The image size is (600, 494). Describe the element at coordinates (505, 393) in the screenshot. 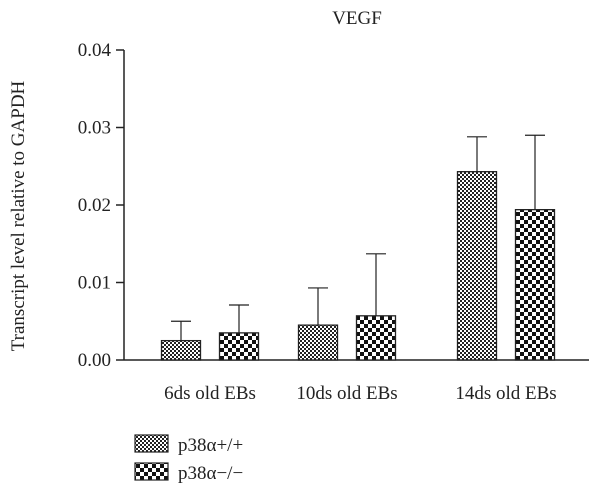

I see `category-label: 14ds old EBs` at that location.